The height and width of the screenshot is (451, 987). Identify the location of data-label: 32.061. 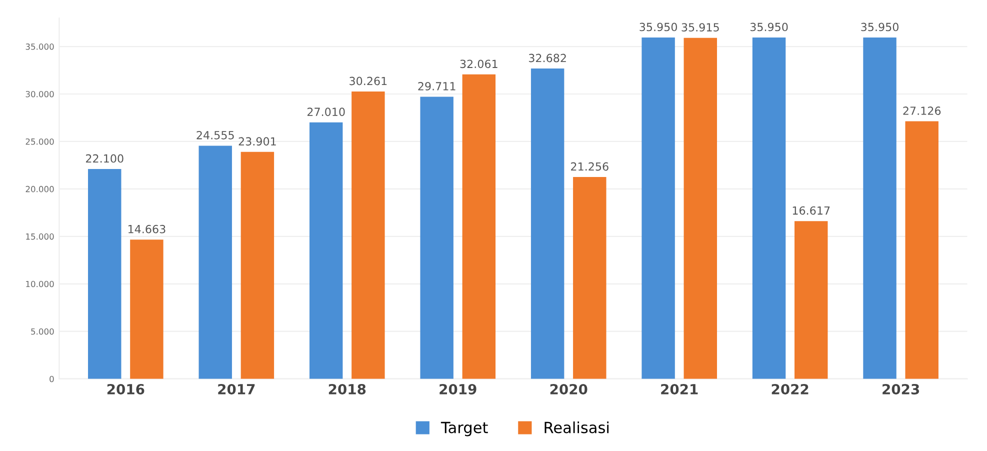
(479, 64).